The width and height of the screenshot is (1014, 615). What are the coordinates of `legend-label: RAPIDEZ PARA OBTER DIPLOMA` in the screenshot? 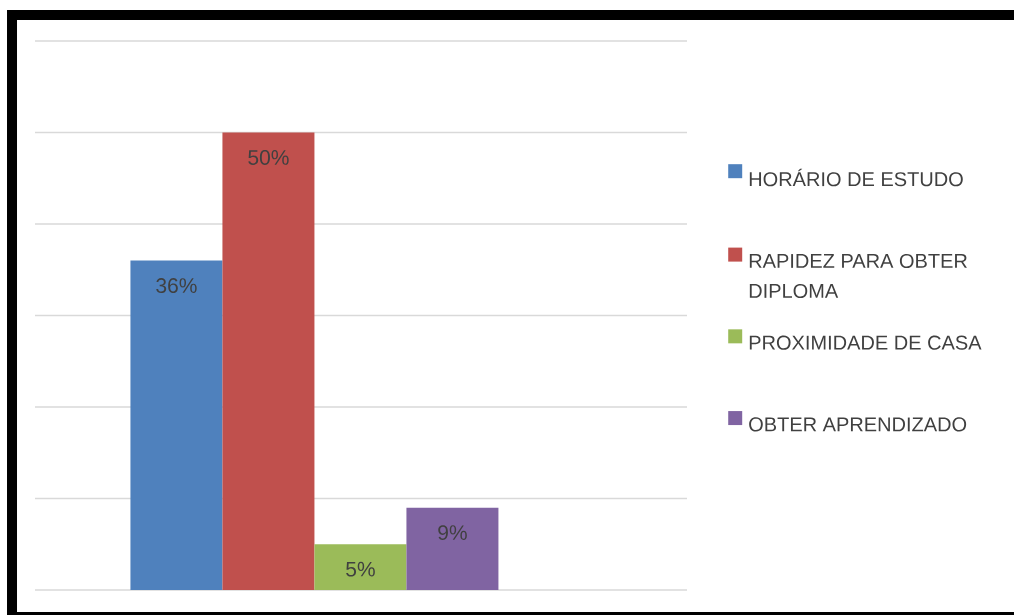 It's located at (858, 276).